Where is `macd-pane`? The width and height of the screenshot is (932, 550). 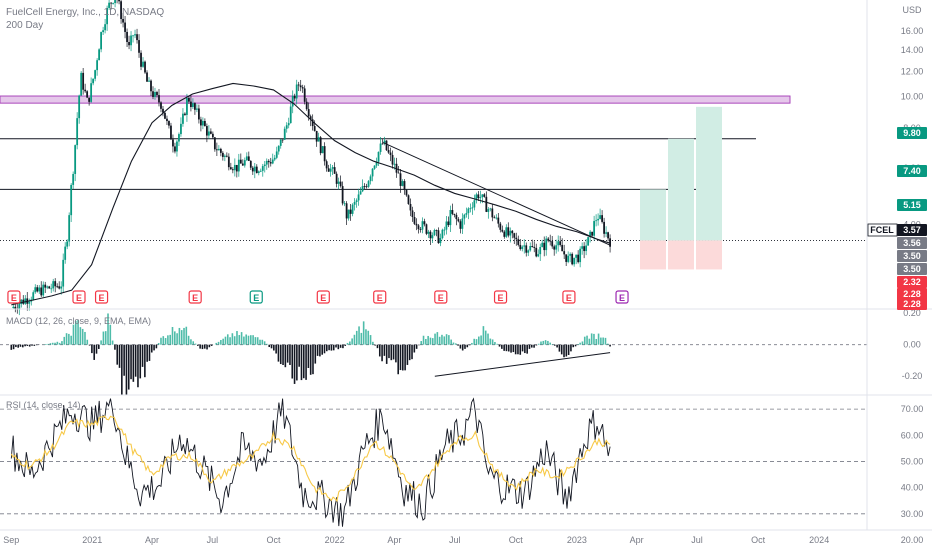
macd-pane is located at coordinates (433, 354).